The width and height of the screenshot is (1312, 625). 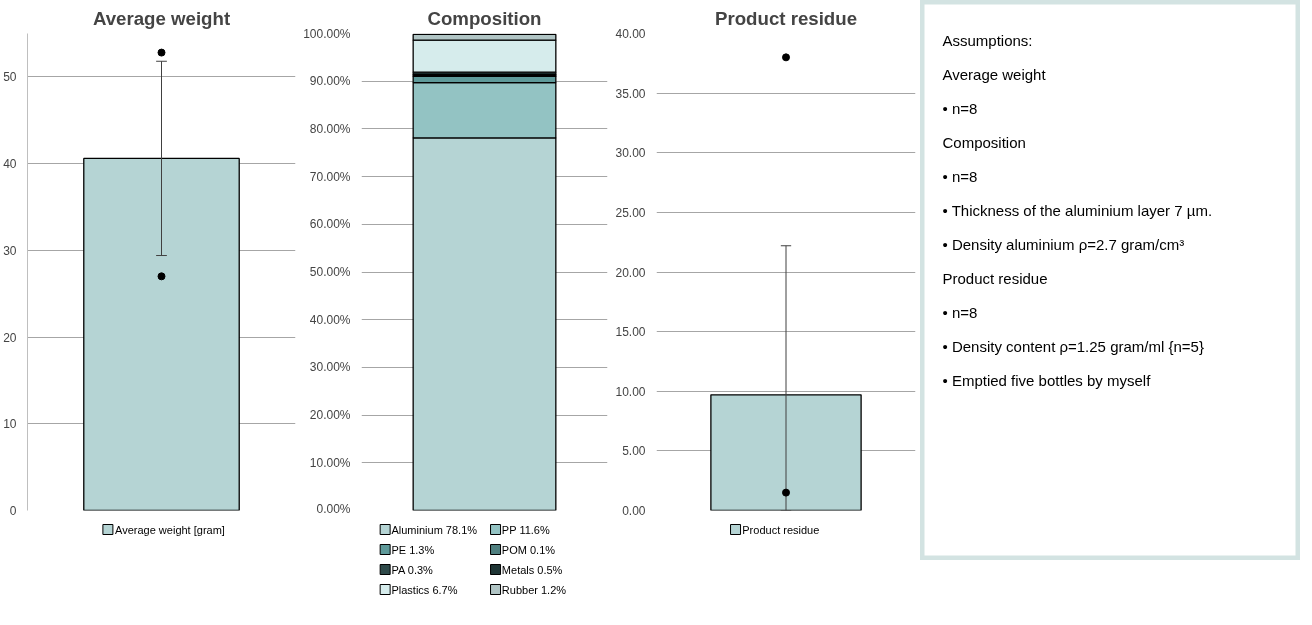 What do you see at coordinates (1063, 244) in the screenshot?
I see `text: • Density aluminium ρ=2.7 gram/cm³` at bounding box center [1063, 244].